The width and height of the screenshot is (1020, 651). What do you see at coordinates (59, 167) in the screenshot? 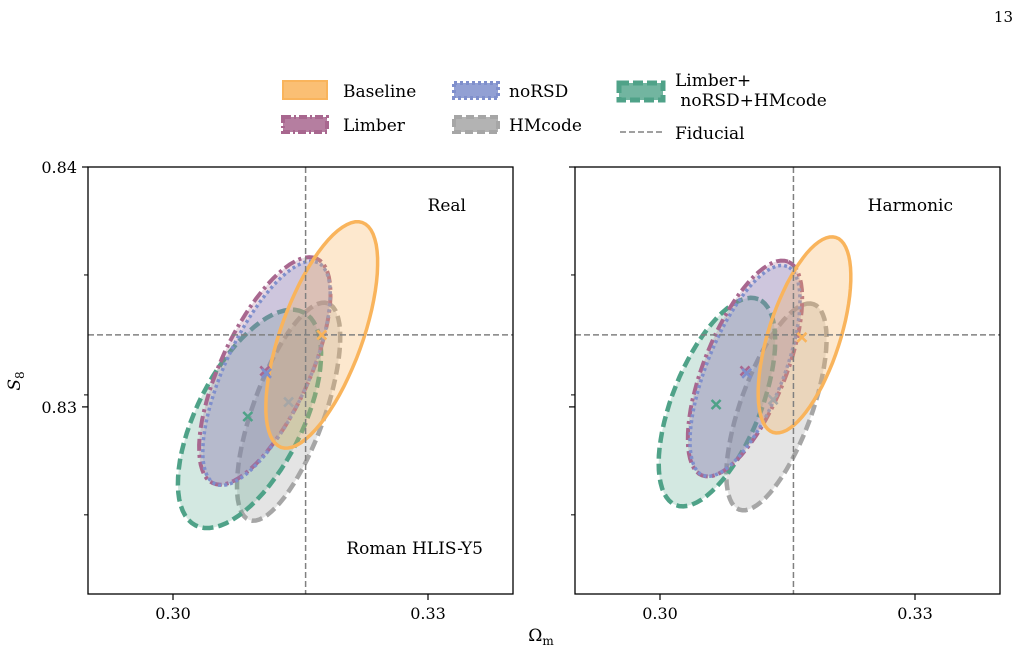
I see `y-tick-label: 0.84` at bounding box center [59, 167].